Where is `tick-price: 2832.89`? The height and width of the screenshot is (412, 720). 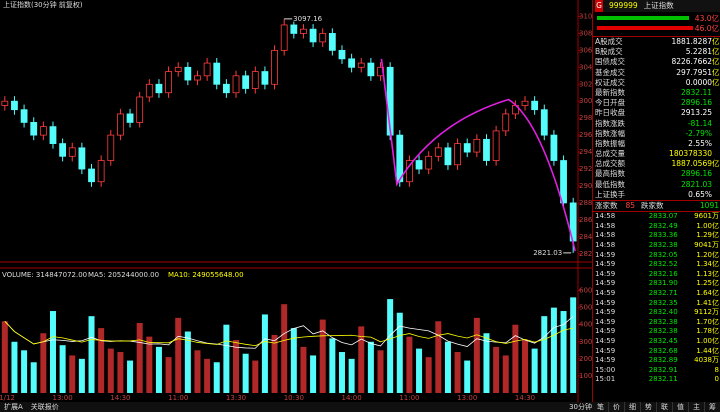
tick-price: 2832.89 is located at coordinates (663, 360).